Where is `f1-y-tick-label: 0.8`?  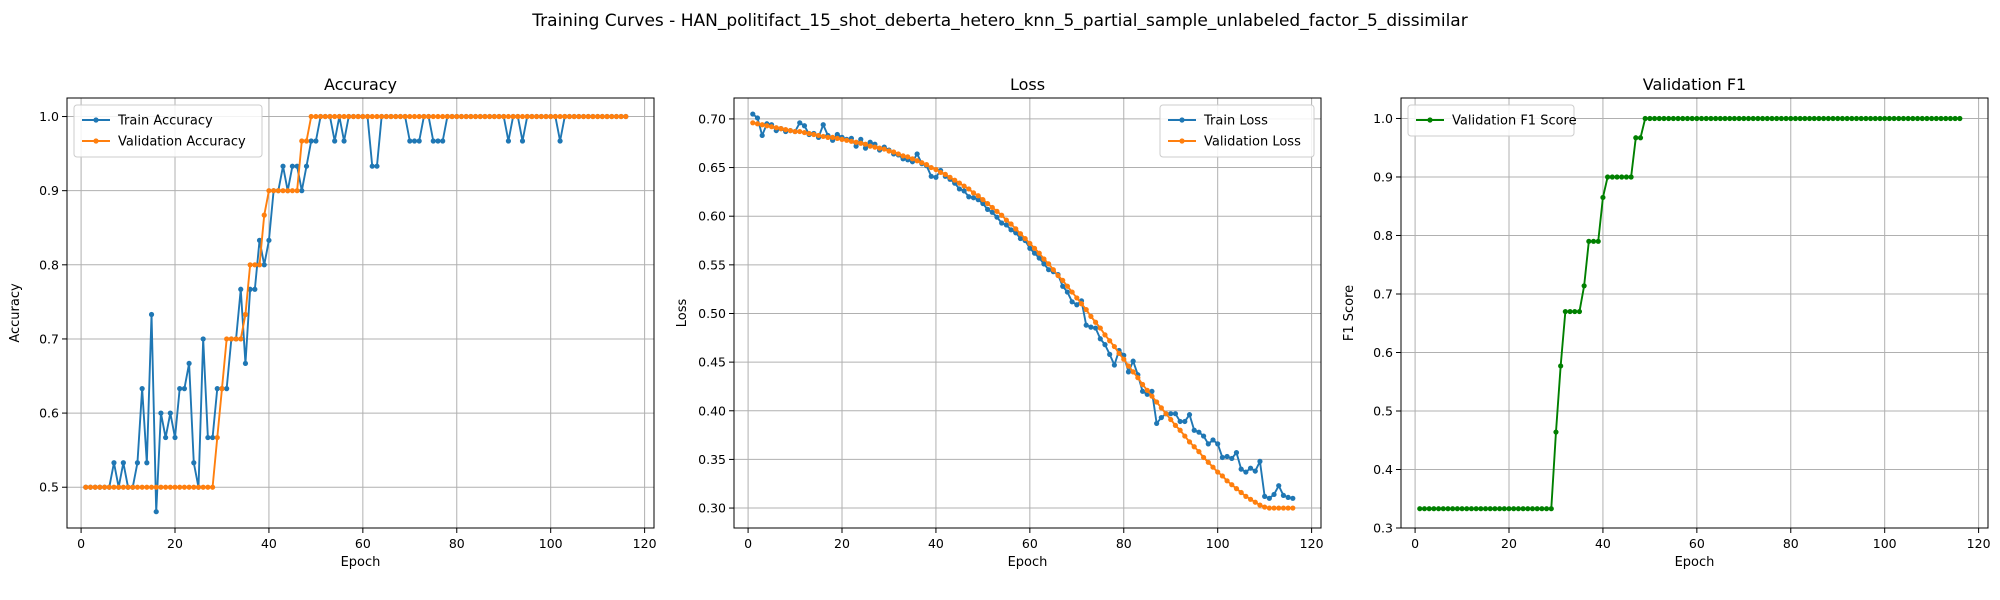
f1-y-tick-label: 0.8 is located at coordinates (1383, 235).